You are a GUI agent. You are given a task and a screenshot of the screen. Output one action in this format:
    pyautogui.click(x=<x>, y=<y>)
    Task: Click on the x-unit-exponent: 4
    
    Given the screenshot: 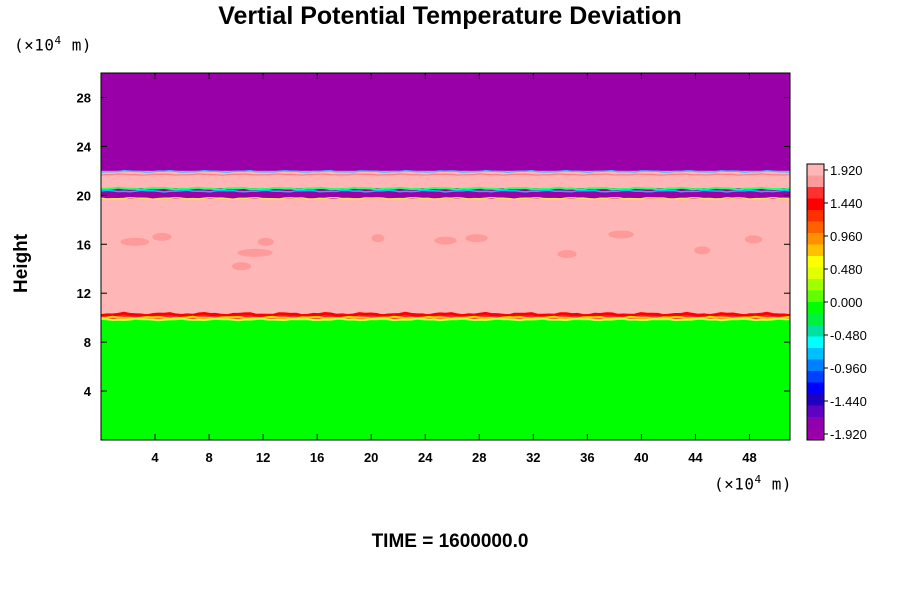 What is the action you would take?
    pyautogui.click(x=758, y=479)
    